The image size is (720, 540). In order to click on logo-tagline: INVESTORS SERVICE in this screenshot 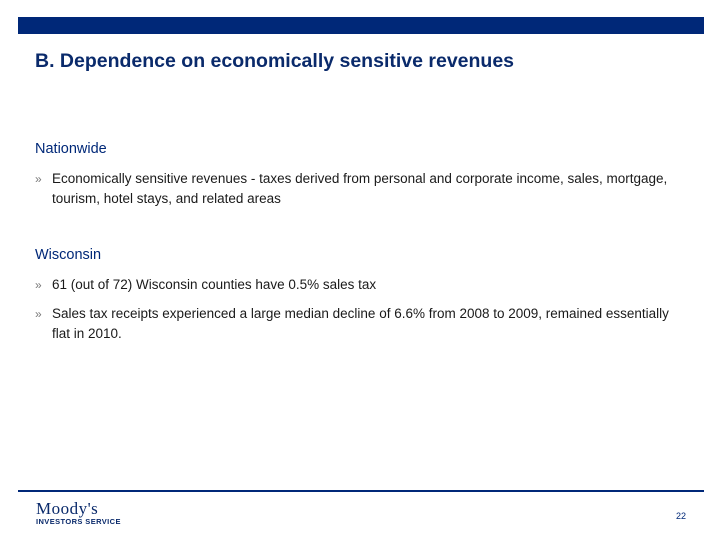, I will do `click(78, 521)`.